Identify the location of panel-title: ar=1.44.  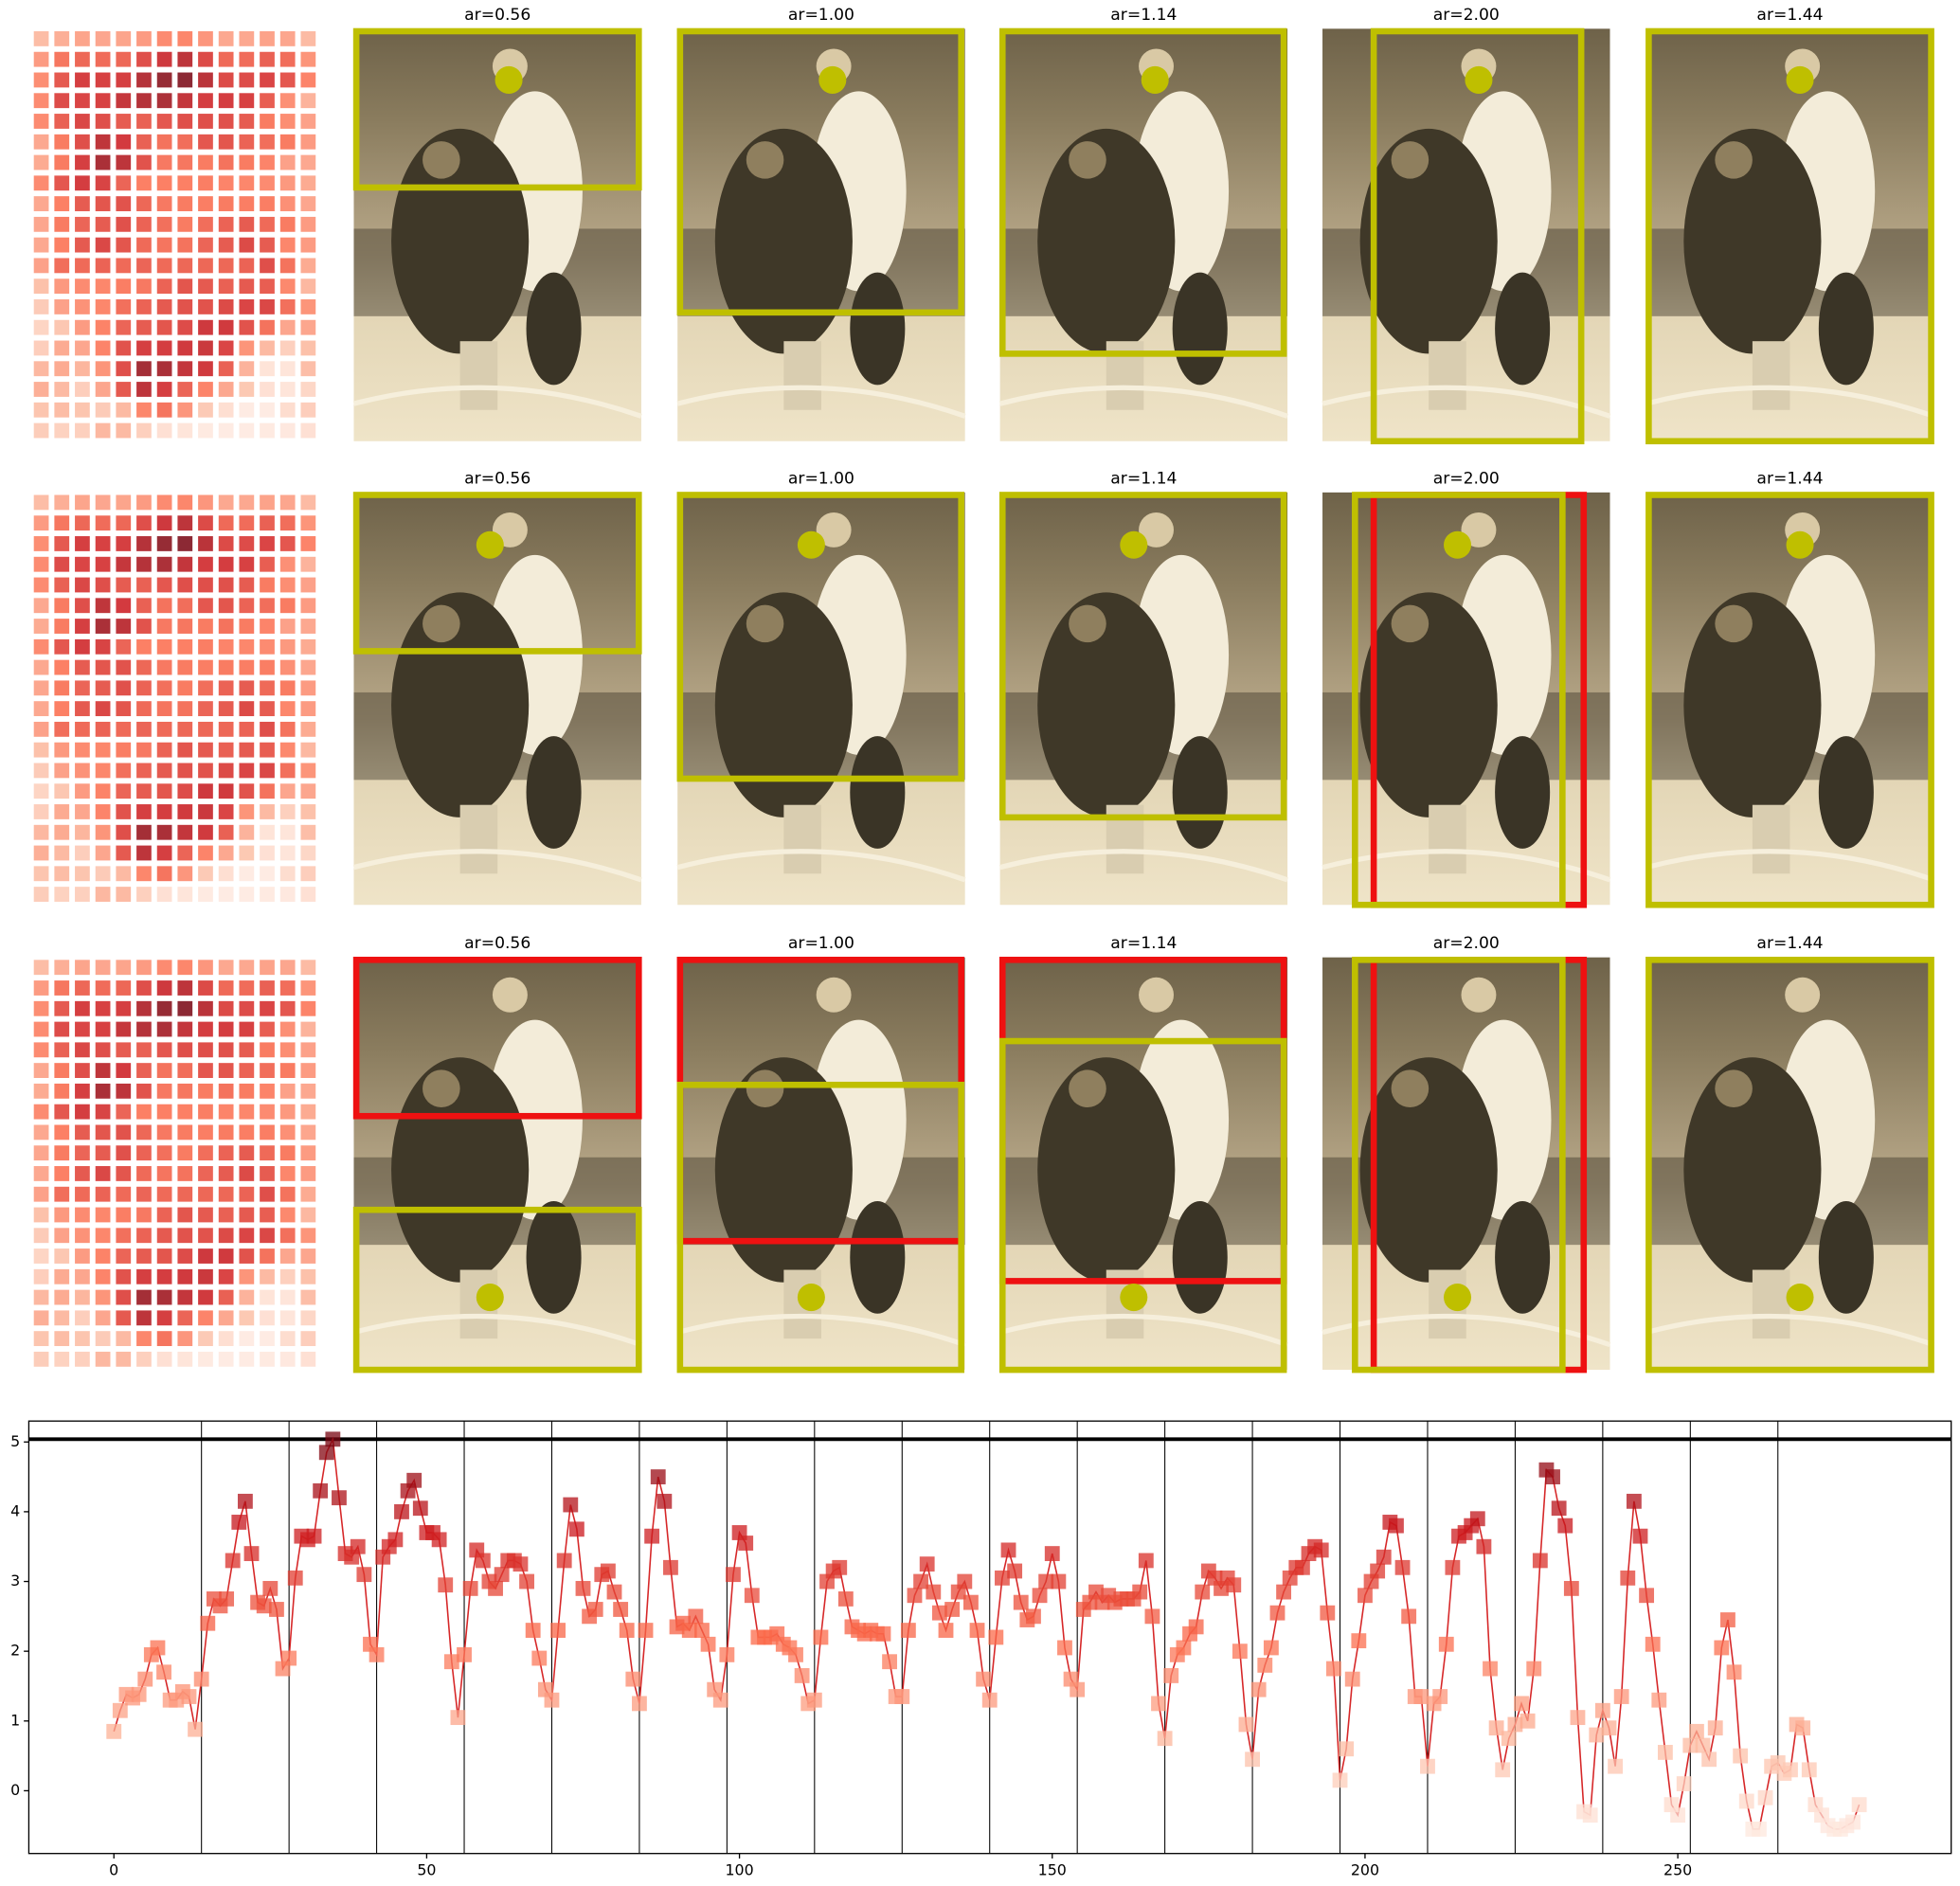
(1789, 478).